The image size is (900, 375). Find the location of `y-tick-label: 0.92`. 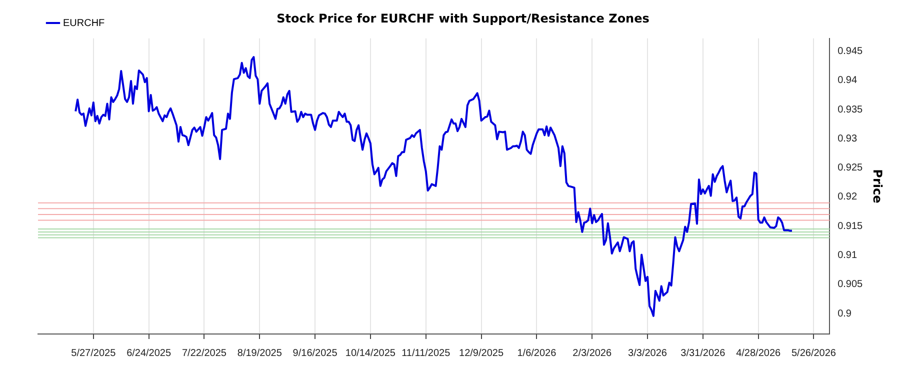

y-tick-label: 0.92 is located at coordinates (848, 197).